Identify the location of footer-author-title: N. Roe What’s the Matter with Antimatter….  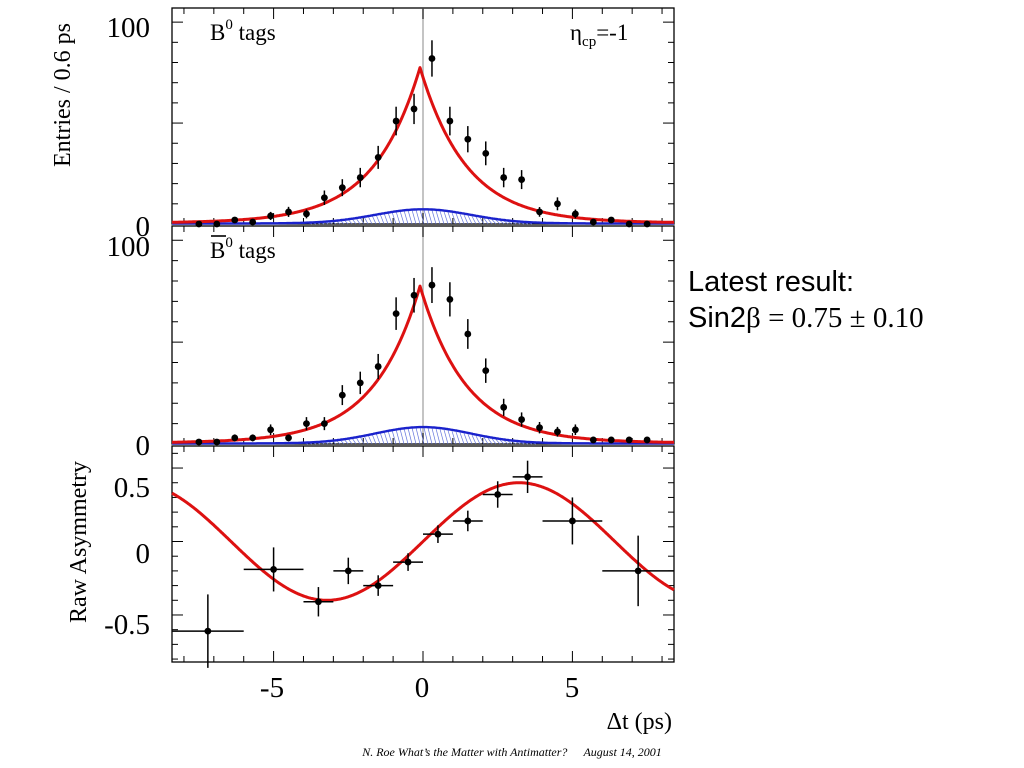
(465, 752).